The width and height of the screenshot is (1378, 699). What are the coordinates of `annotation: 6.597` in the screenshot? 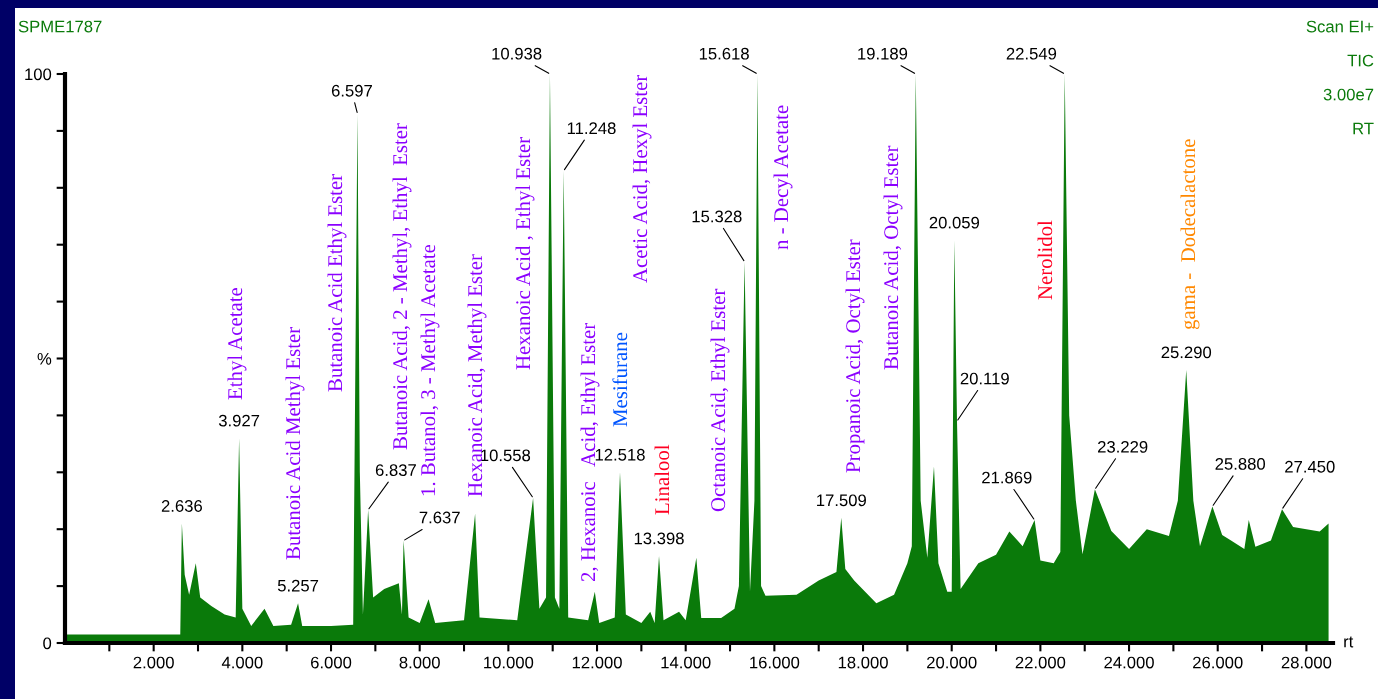 It's located at (351, 90).